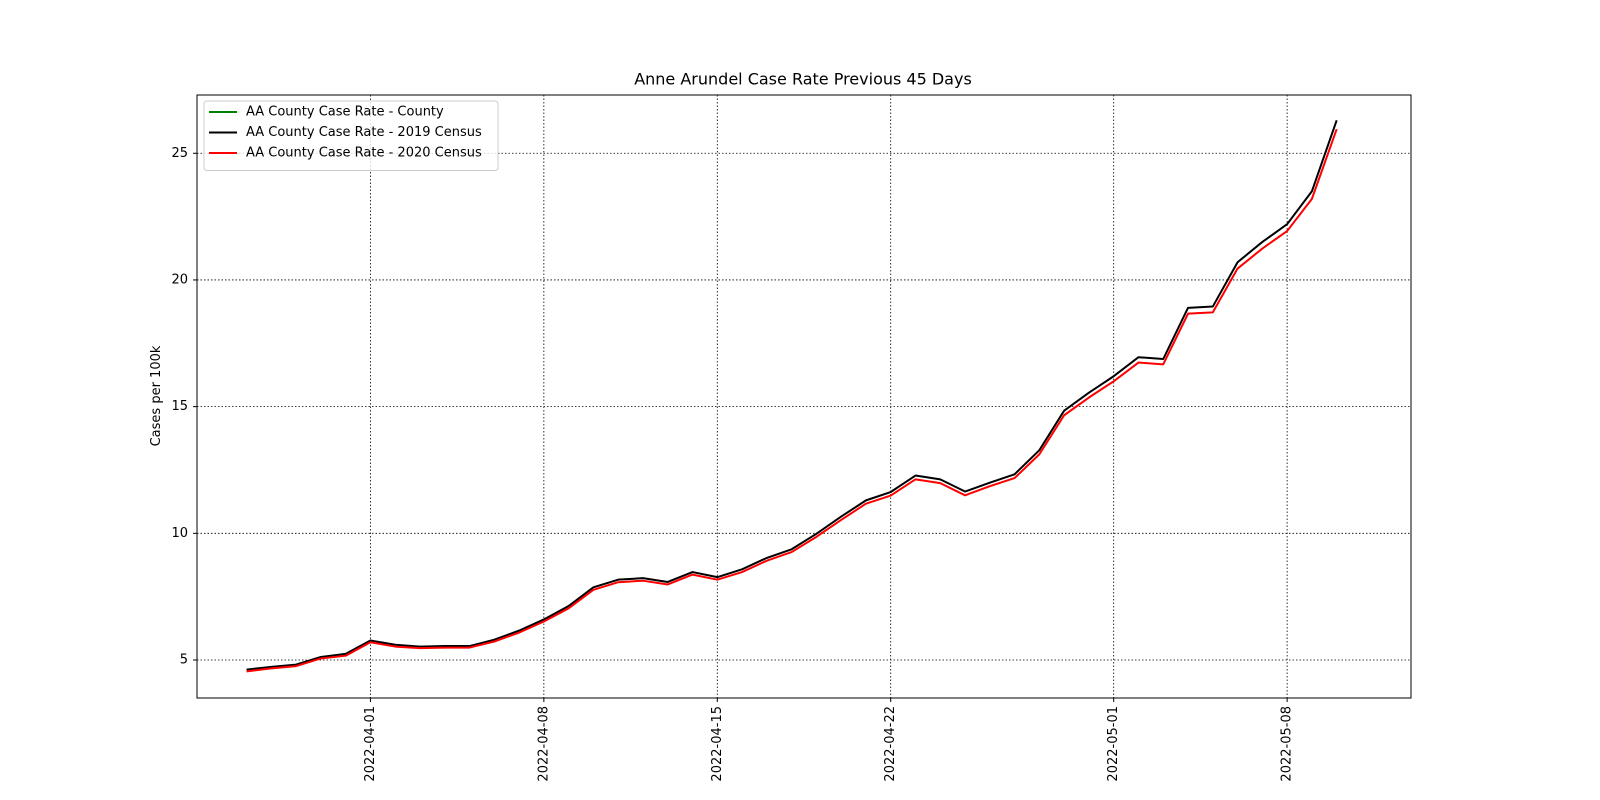  I want to click on legend-box, so click(351, 135).